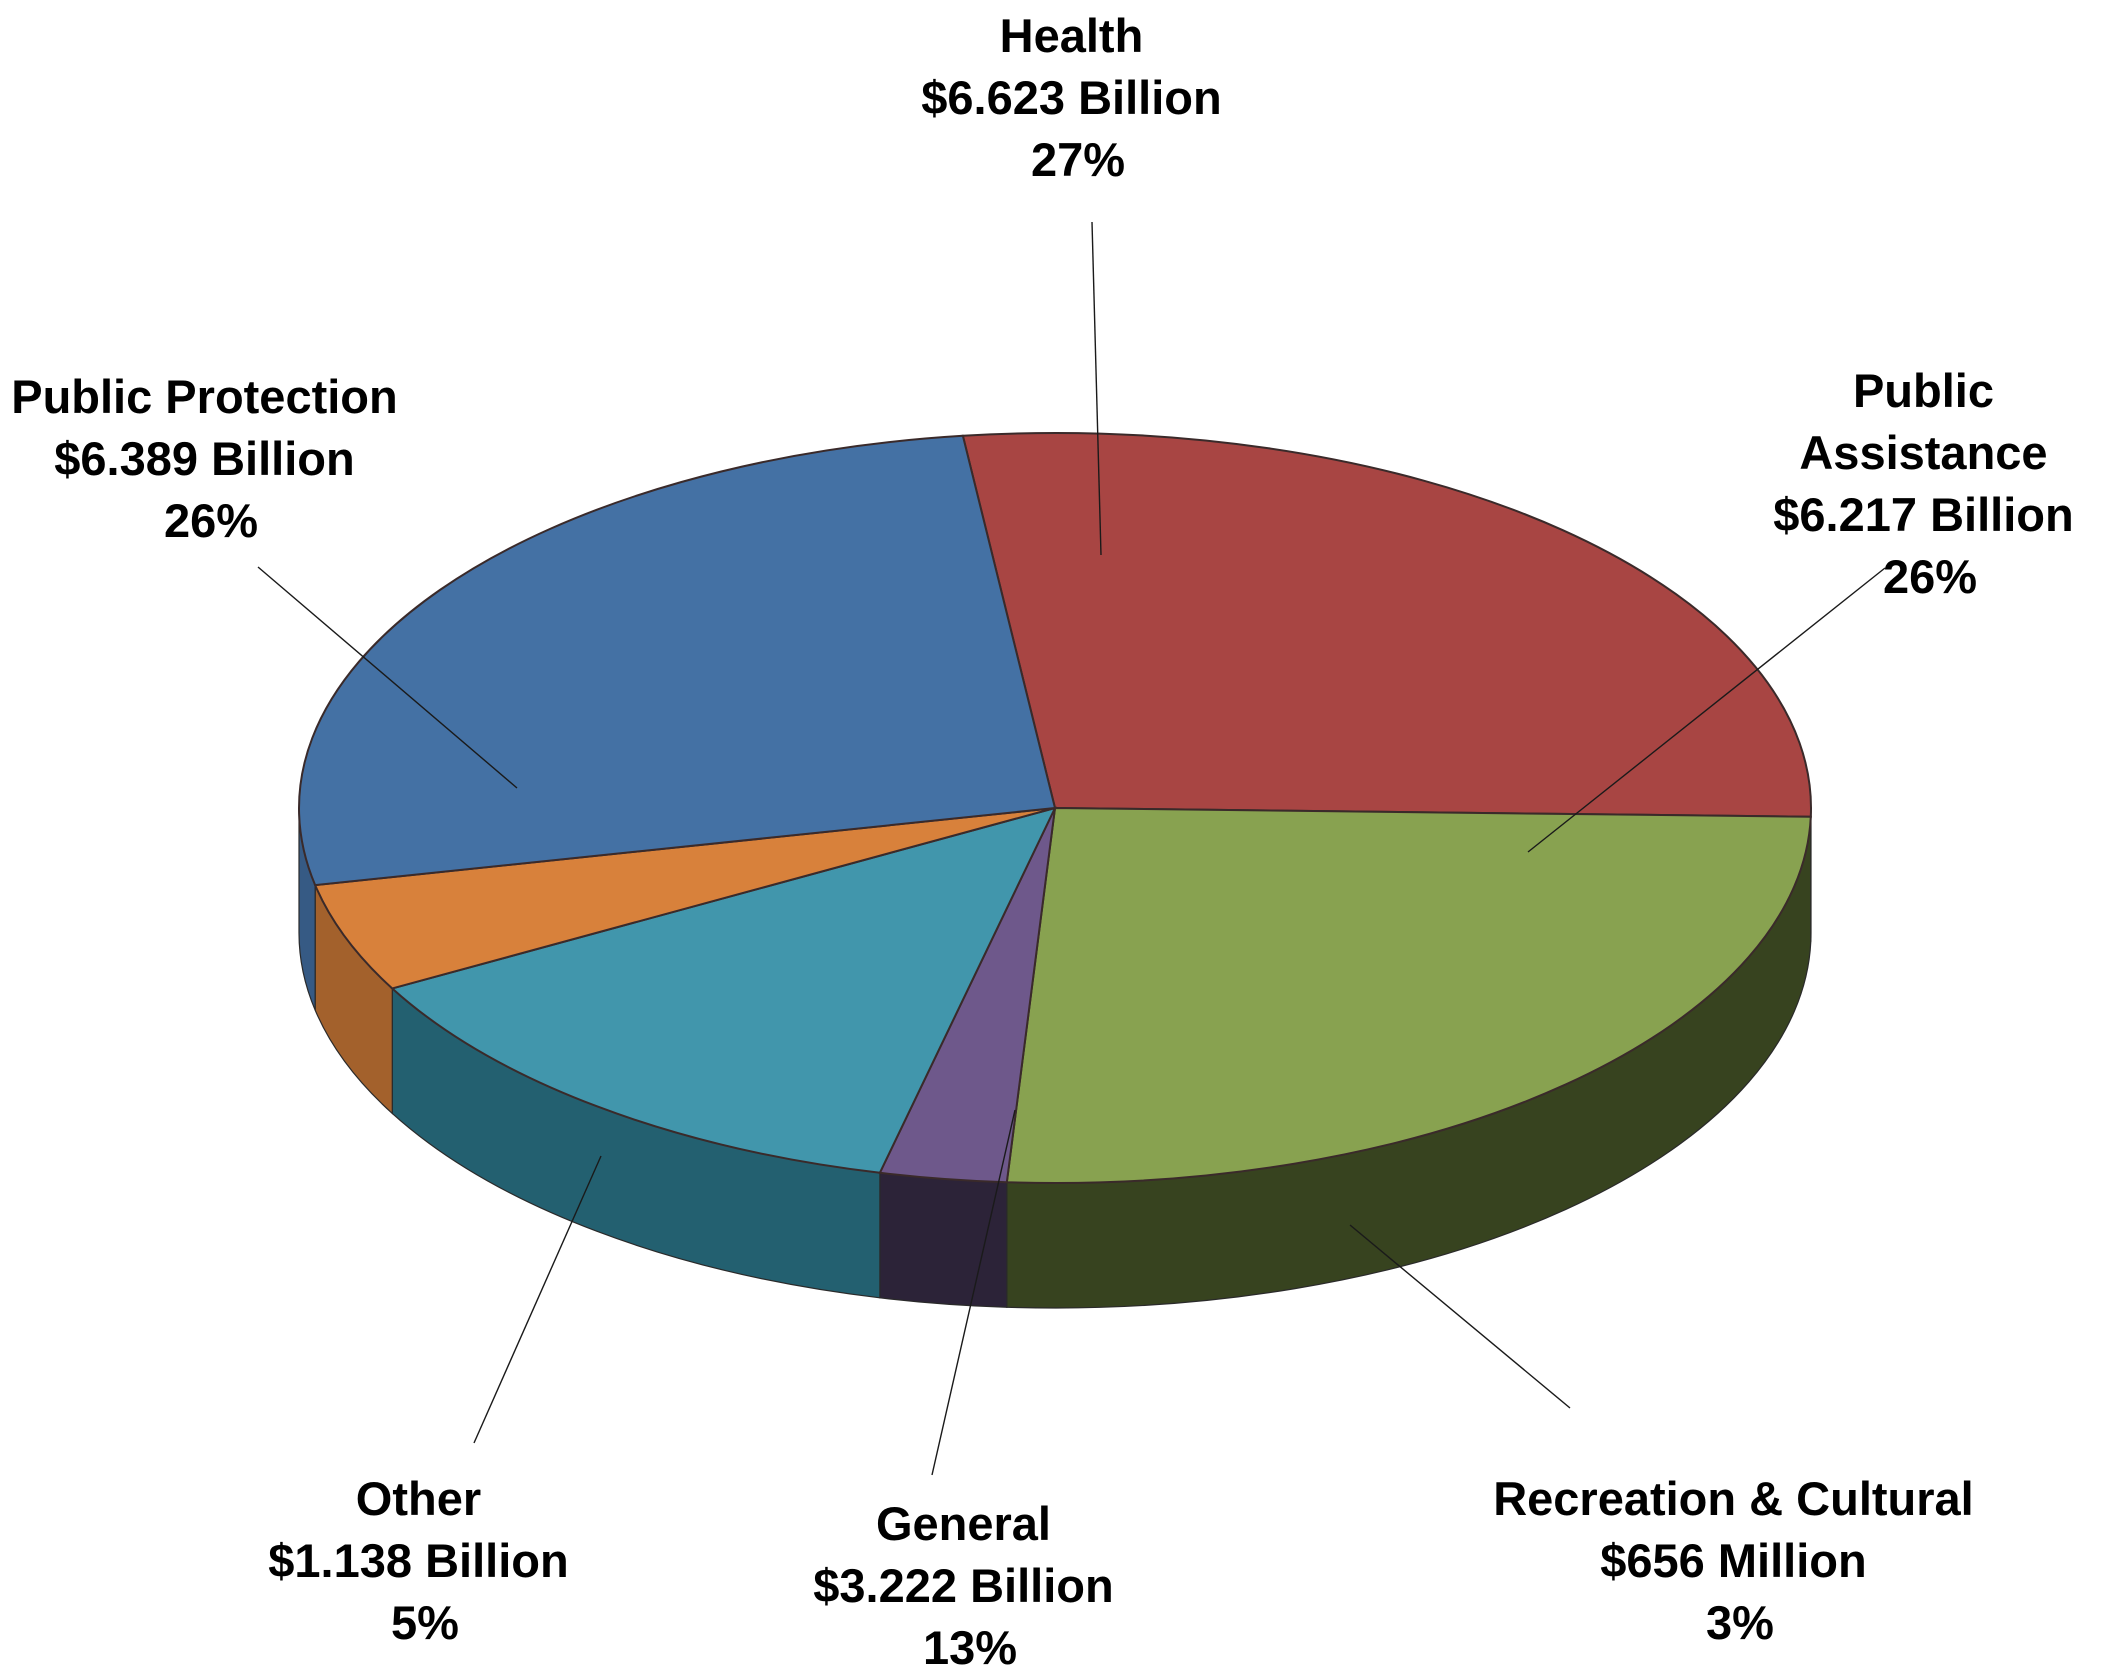 This screenshot has width=2118, height=1672. What do you see at coordinates (963, 1523) in the screenshot?
I see `label-general-name: General` at bounding box center [963, 1523].